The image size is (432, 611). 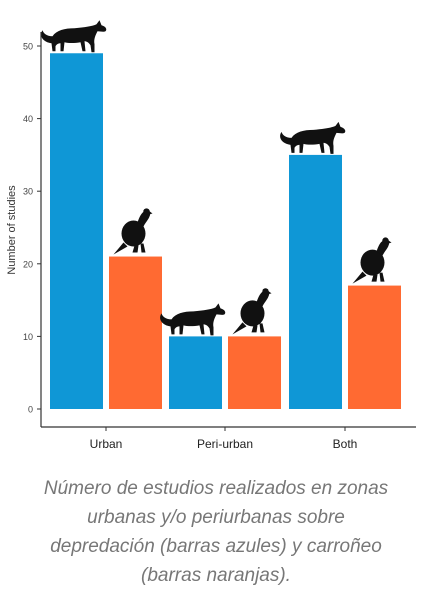 What do you see at coordinates (374, 347) in the screenshot?
I see `bar-series-2-both` at bounding box center [374, 347].